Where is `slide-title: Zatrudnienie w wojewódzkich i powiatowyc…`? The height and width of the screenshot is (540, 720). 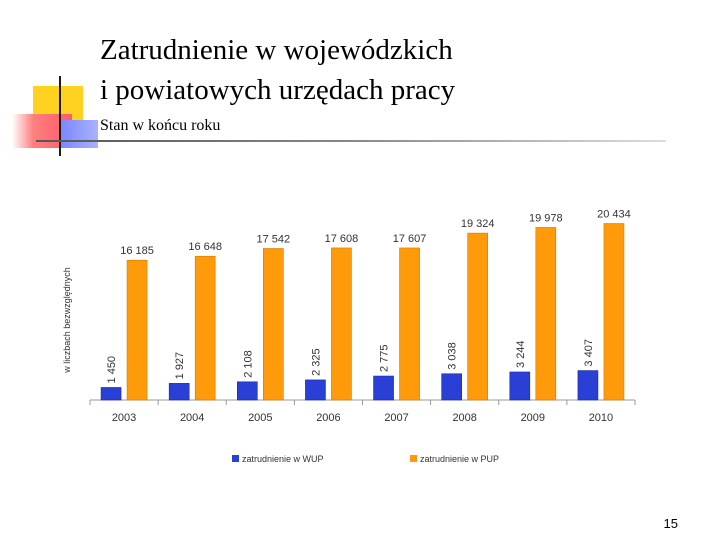 slide-title: Zatrudnienie w wojewódzkich i powiatowyc… is located at coordinates (277, 70).